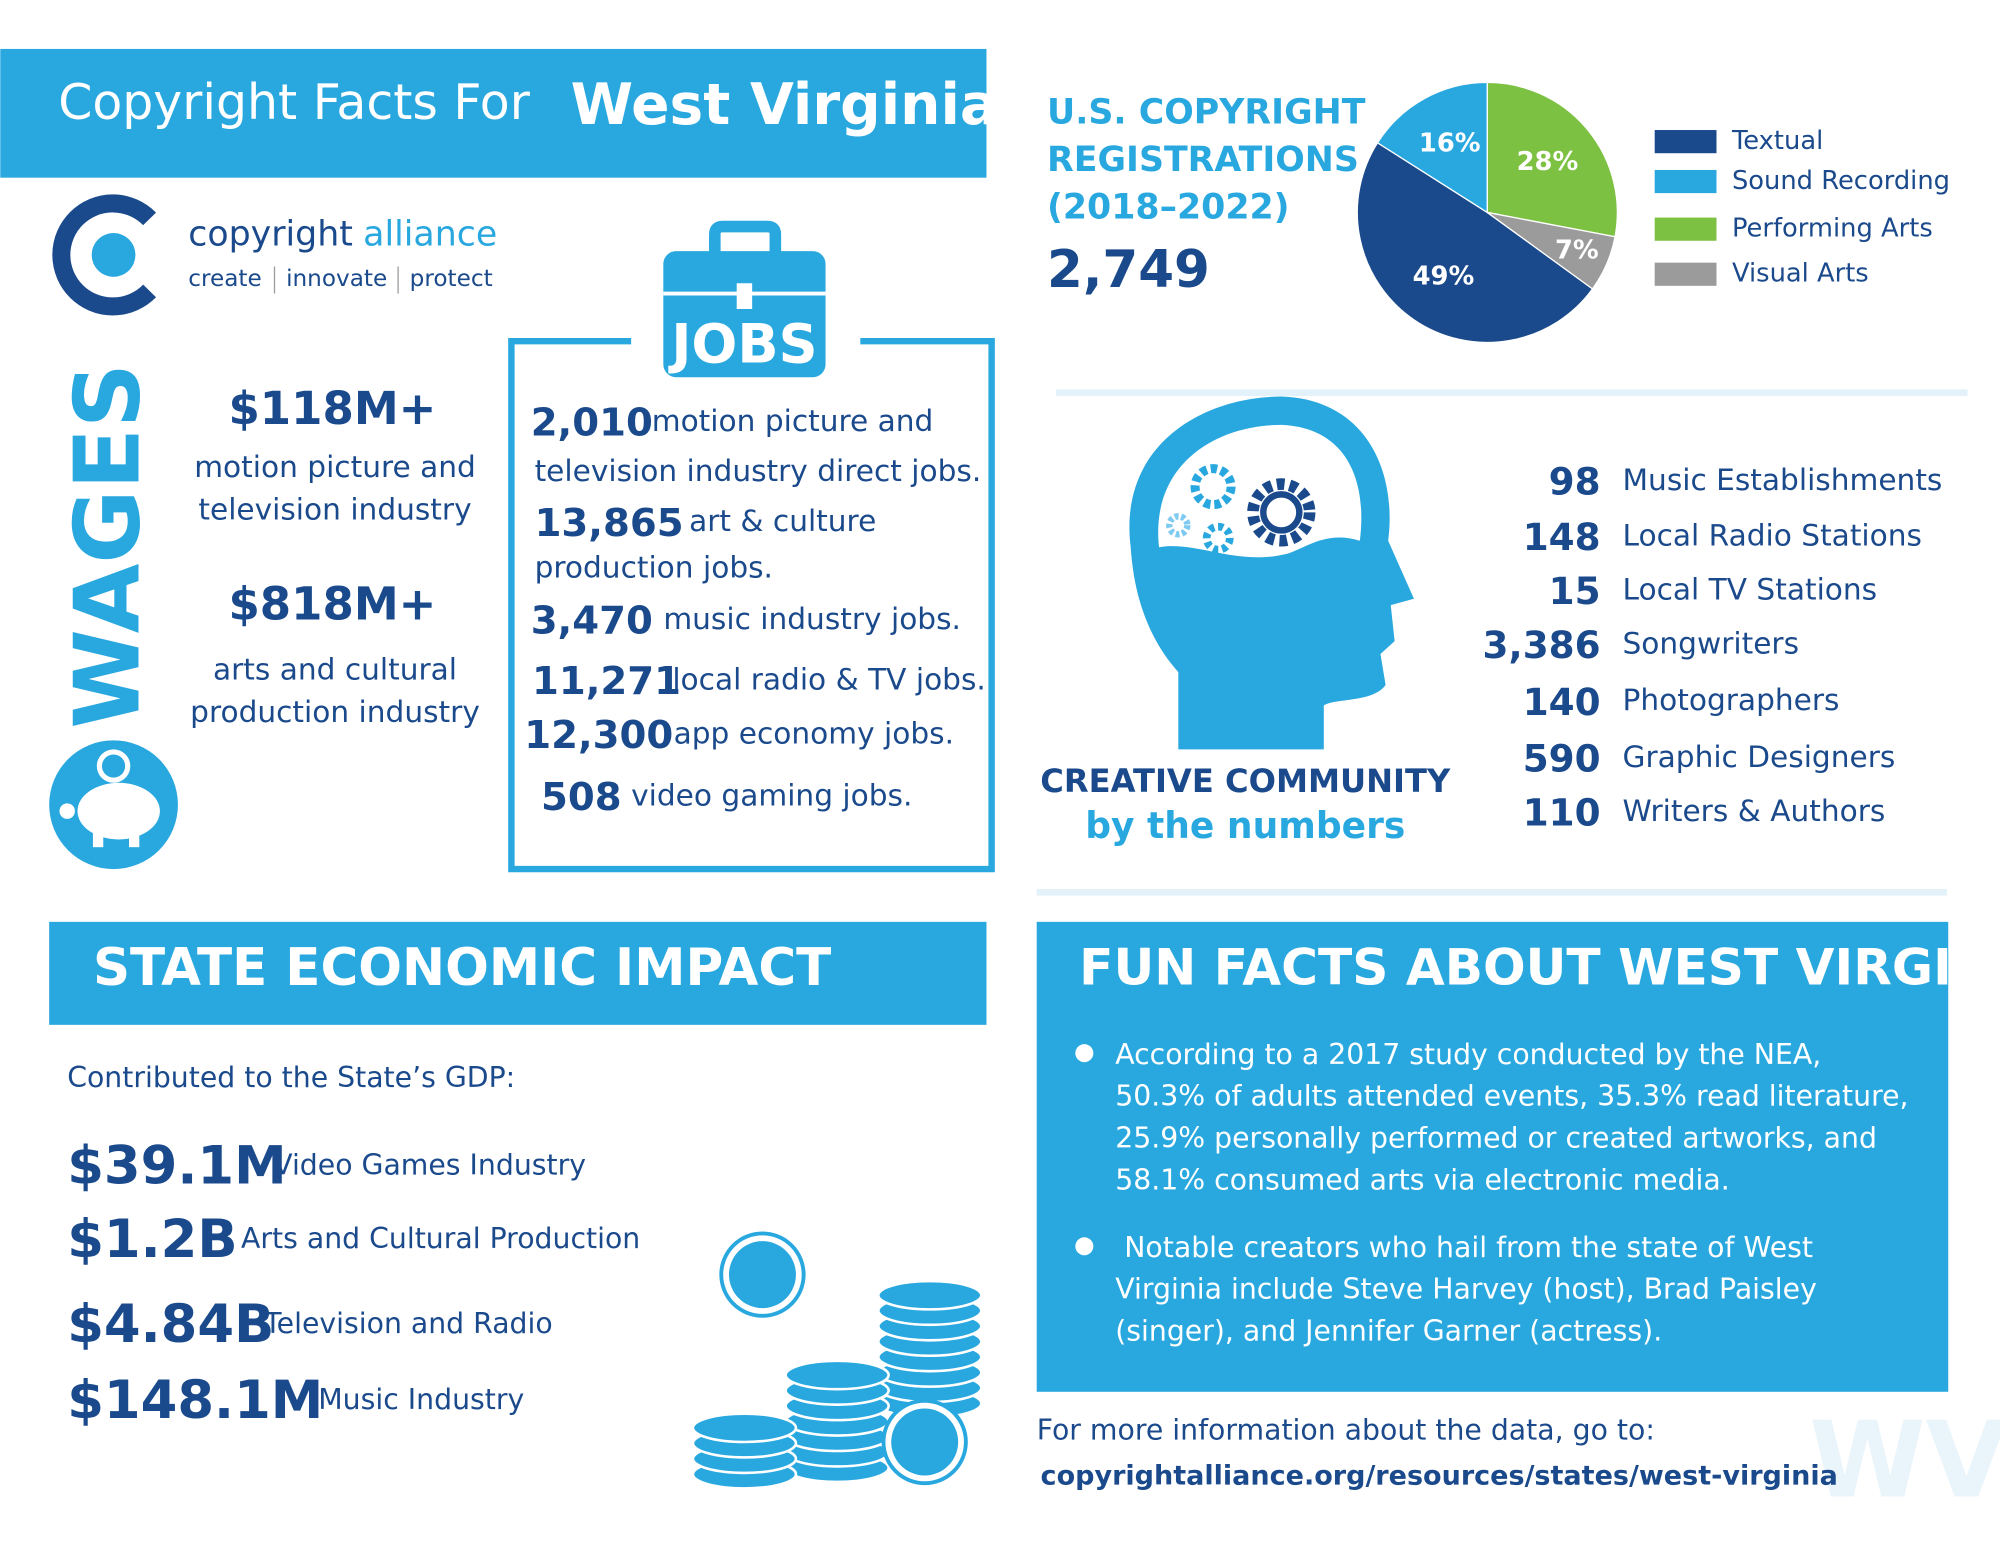 The width and height of the screenshot is (2000, 1545). I want to click on economic-label: Arts and Cultural Production, so click(440, 1238).